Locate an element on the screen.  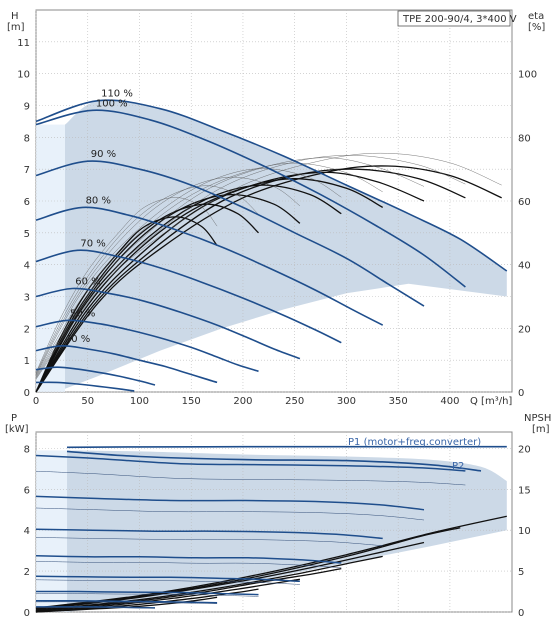
y2-tick-label: 0 is located at coordinates (521, 393).